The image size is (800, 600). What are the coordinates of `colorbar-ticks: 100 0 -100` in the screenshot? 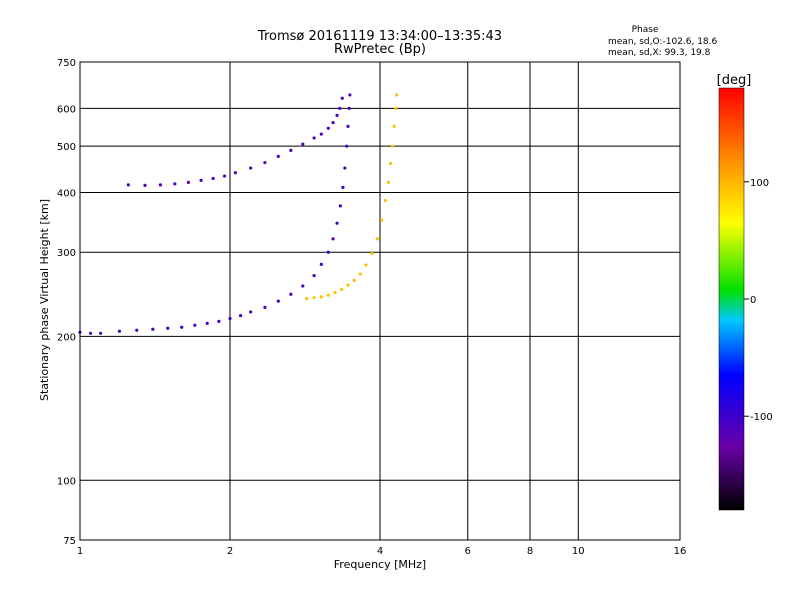 It's located at (758, 300).